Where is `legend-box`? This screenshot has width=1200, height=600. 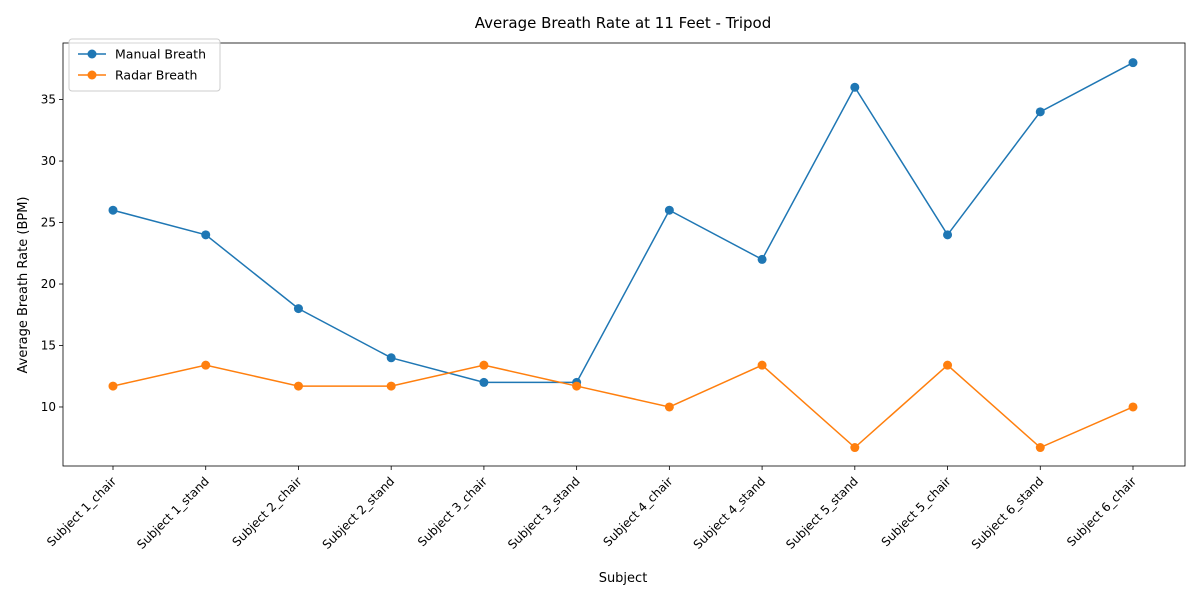 legend-box is located at coordinates (144, 65).